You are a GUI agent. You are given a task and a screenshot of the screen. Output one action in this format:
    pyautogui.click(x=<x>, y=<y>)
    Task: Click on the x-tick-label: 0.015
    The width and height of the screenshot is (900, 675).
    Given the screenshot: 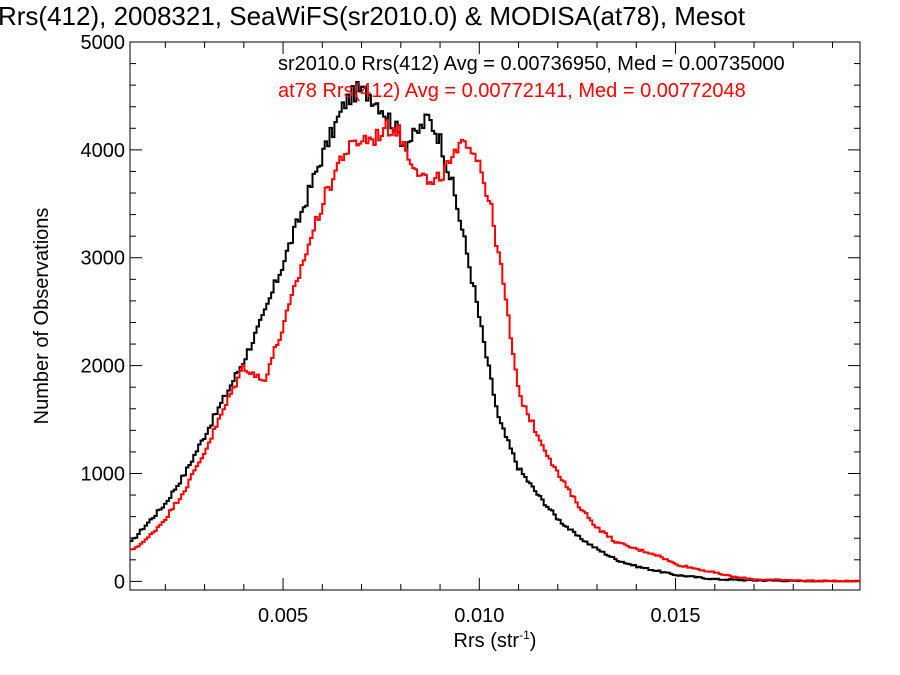 What is the action you would take?
    pyautogui.click(x=676, y=616)
    